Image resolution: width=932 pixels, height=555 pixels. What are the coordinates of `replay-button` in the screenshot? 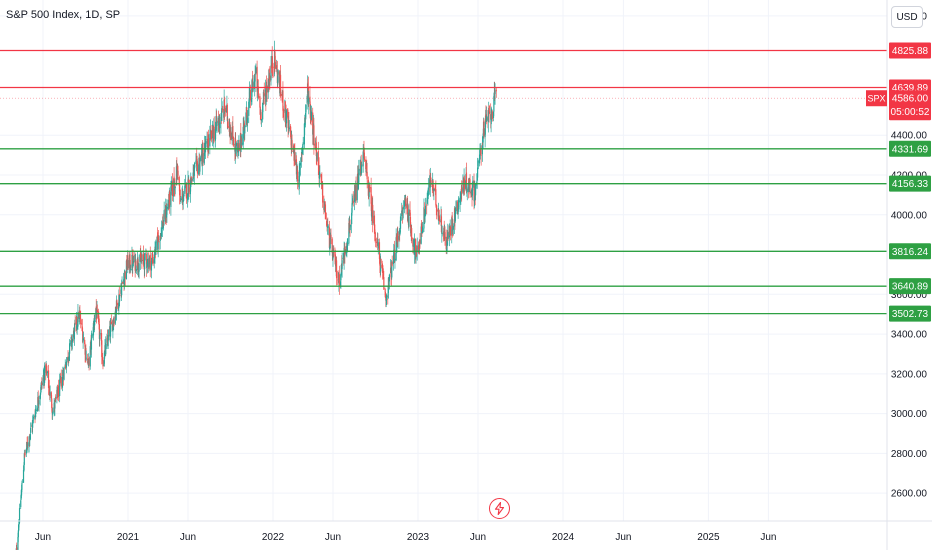 It's located at (499, 508).